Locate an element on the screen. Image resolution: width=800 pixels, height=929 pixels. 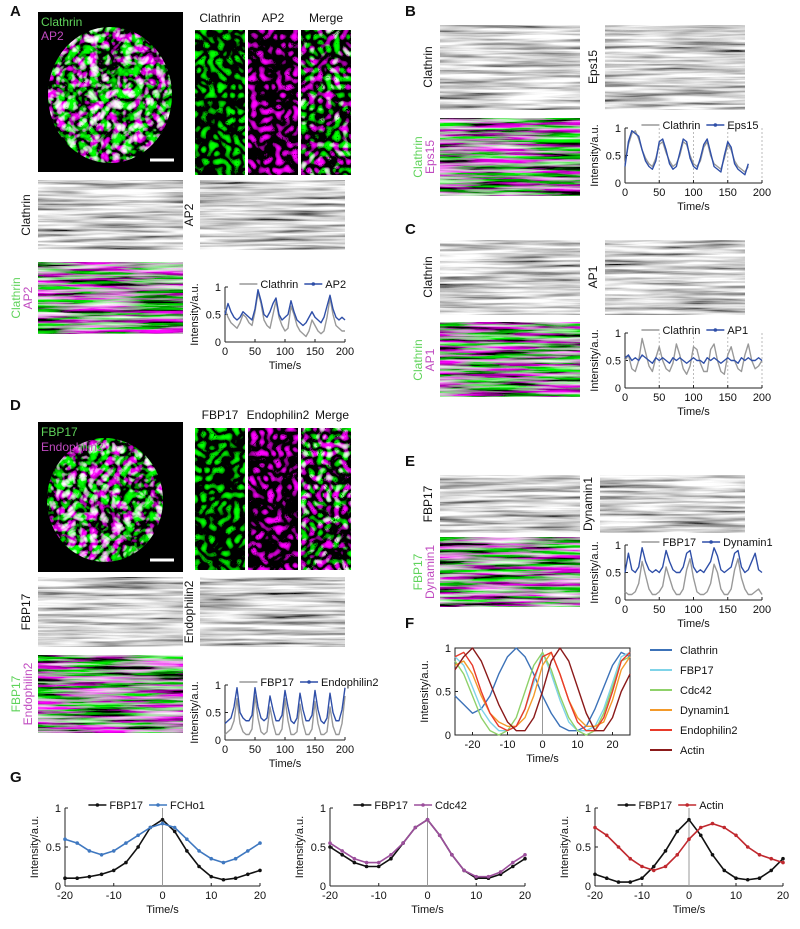
legend-label: Cdc42 is located at coordinates (451, 806).